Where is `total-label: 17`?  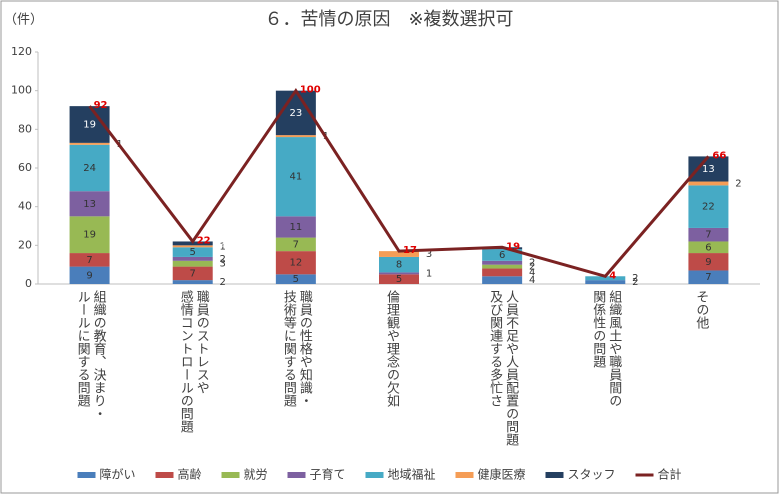 total-label: 17 is located at coordinates (410, 250).